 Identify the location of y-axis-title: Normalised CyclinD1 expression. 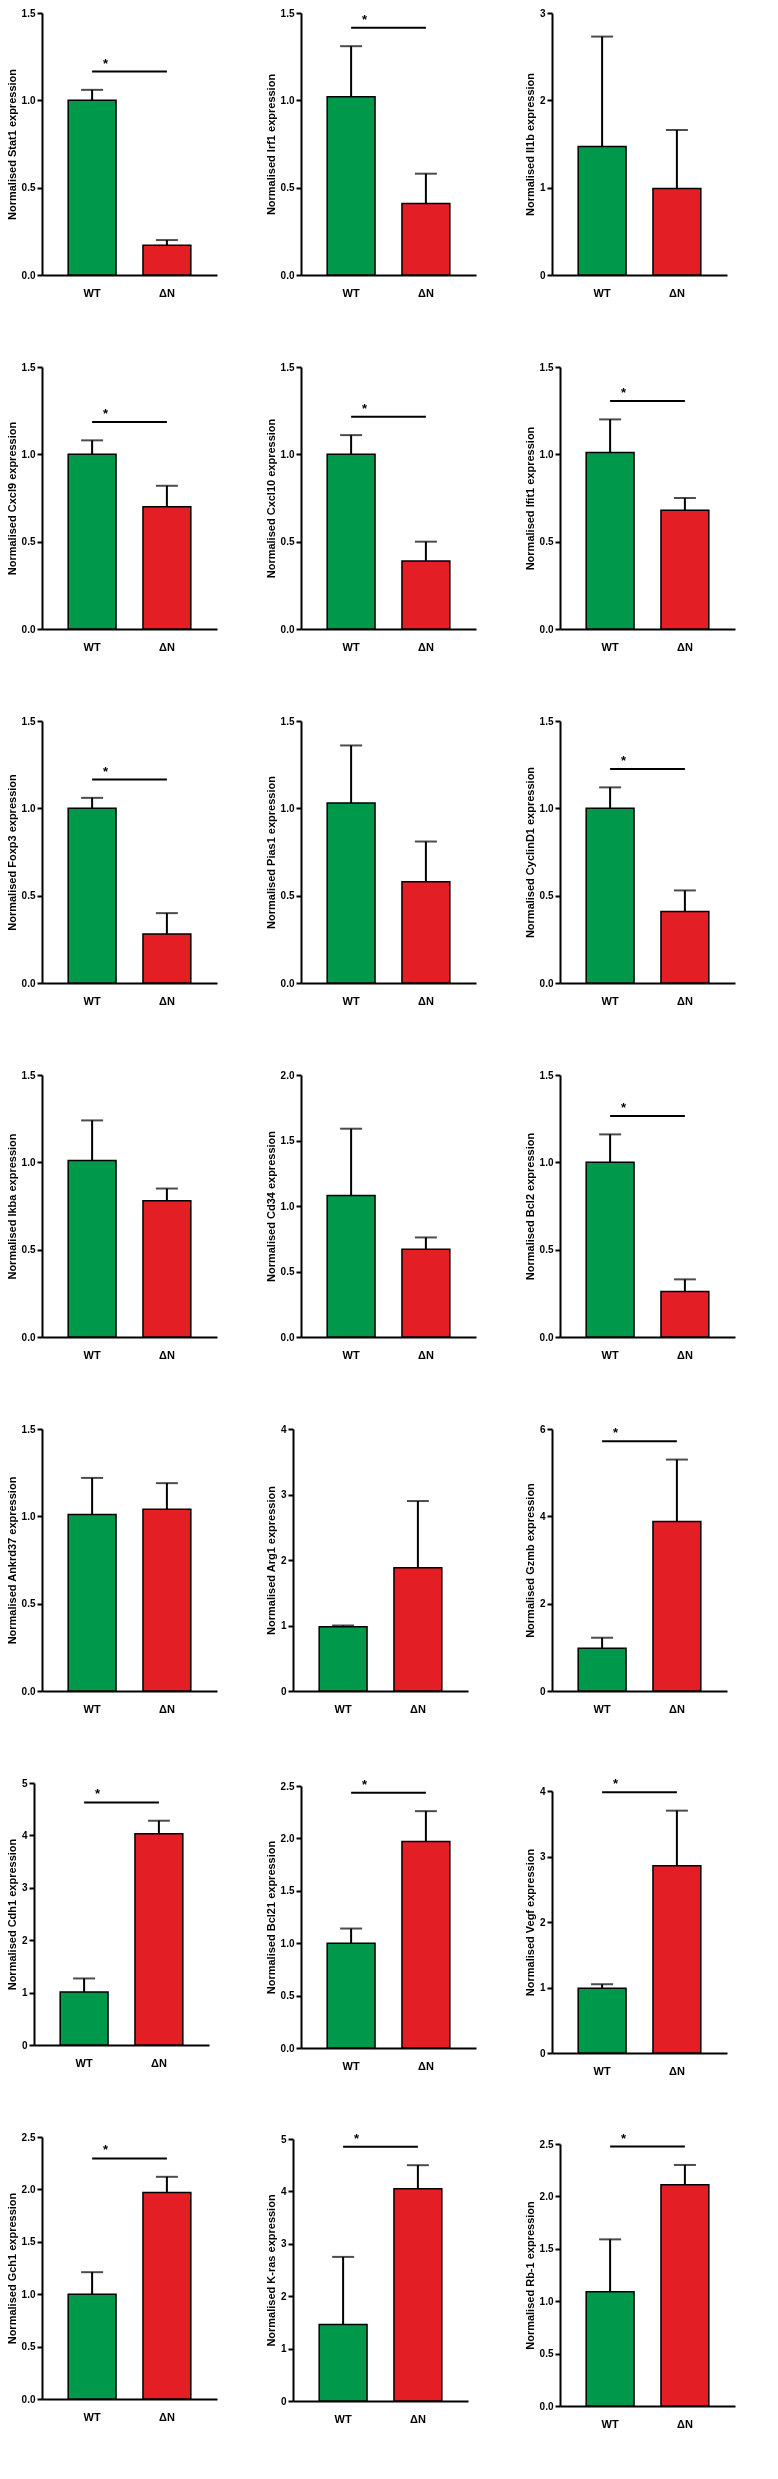
(529, 852).